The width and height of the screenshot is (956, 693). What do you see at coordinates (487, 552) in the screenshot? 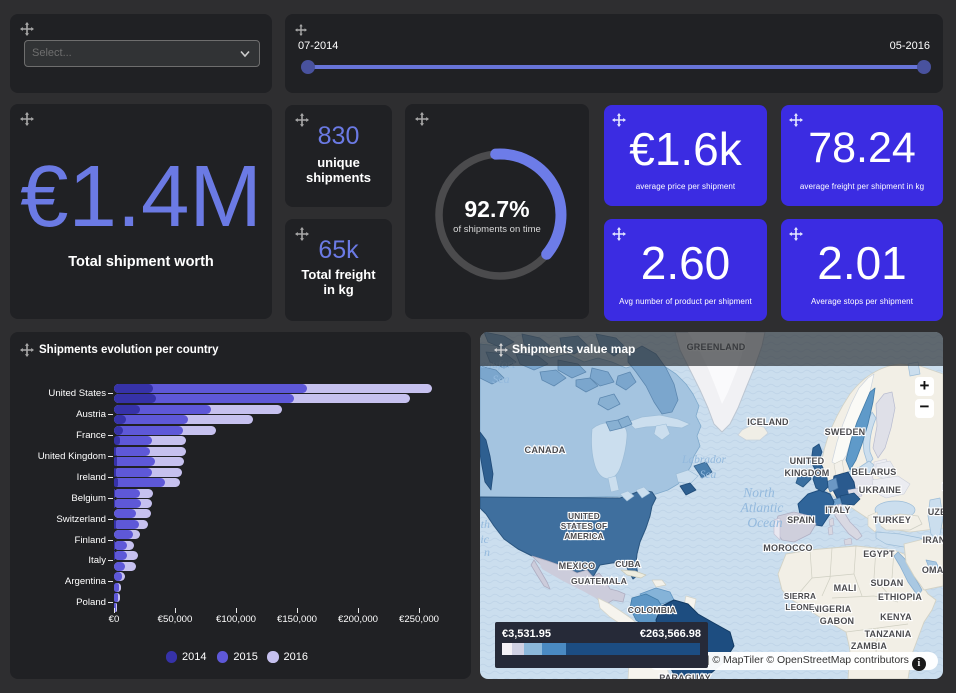
I see `svg-text: n` at bounding box center [487, 552].